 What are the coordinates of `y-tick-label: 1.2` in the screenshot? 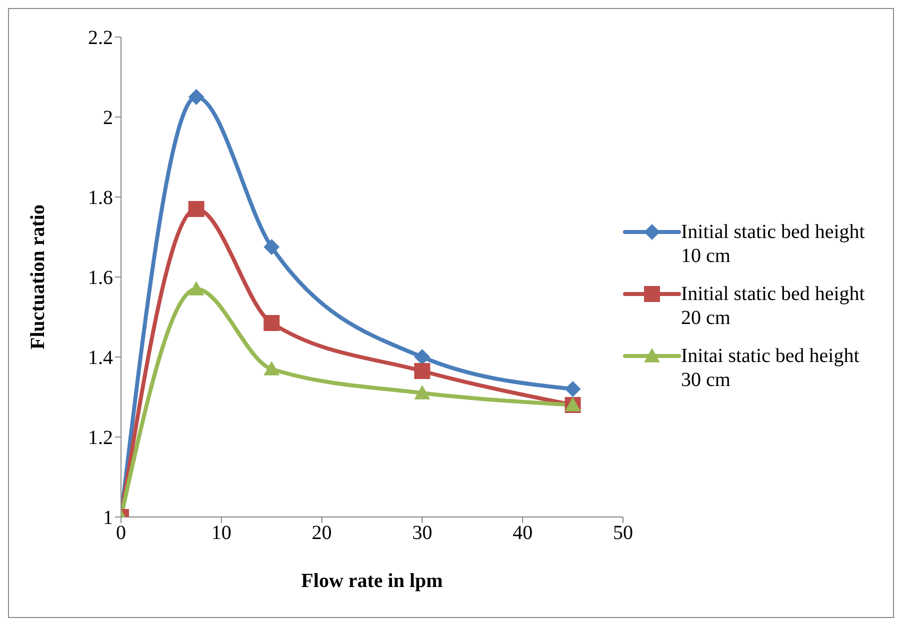 It's located at (100, 438).